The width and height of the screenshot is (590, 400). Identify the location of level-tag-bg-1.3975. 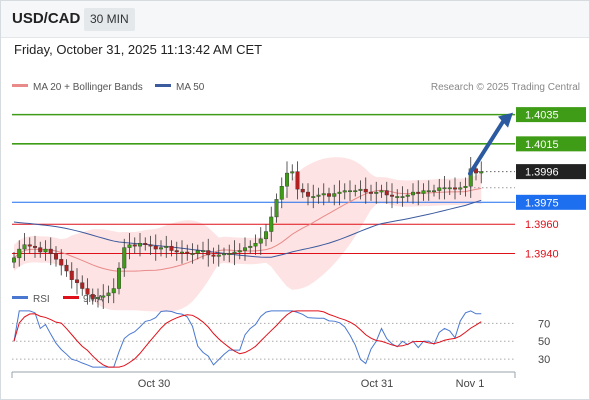
(551, 202).